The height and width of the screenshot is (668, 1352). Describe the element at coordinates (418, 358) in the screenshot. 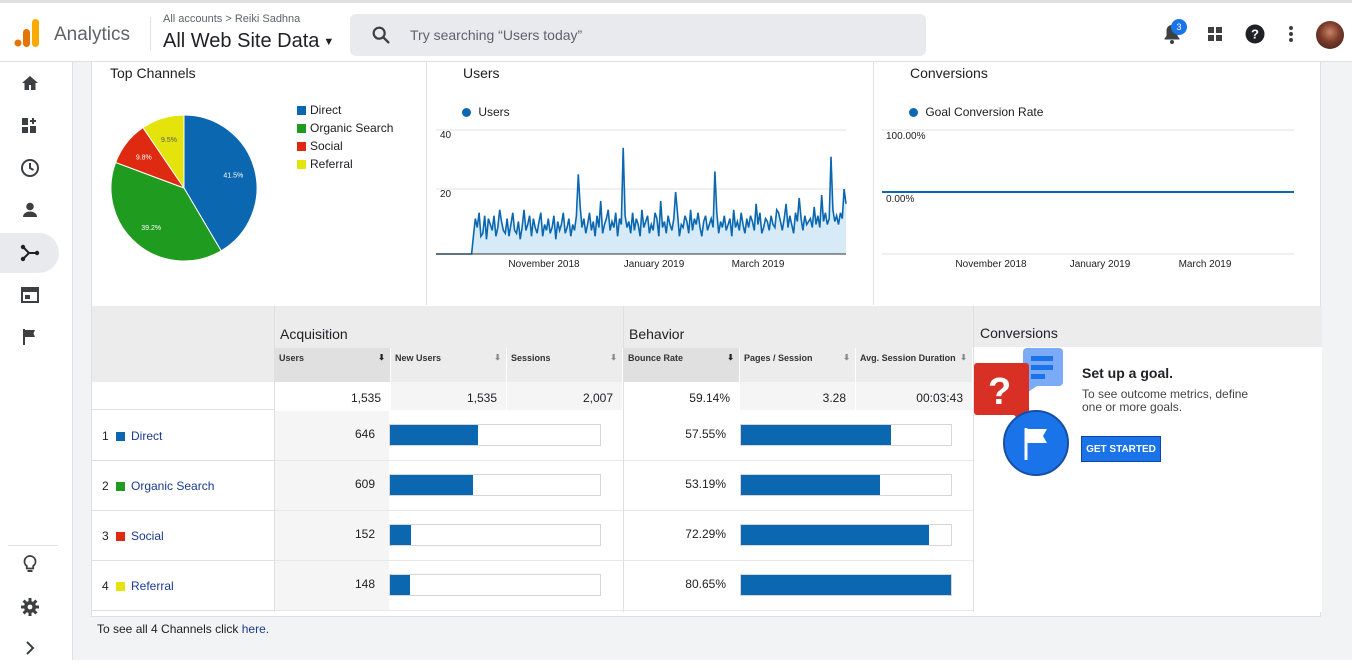

I see `column-label: New Users` at that location.